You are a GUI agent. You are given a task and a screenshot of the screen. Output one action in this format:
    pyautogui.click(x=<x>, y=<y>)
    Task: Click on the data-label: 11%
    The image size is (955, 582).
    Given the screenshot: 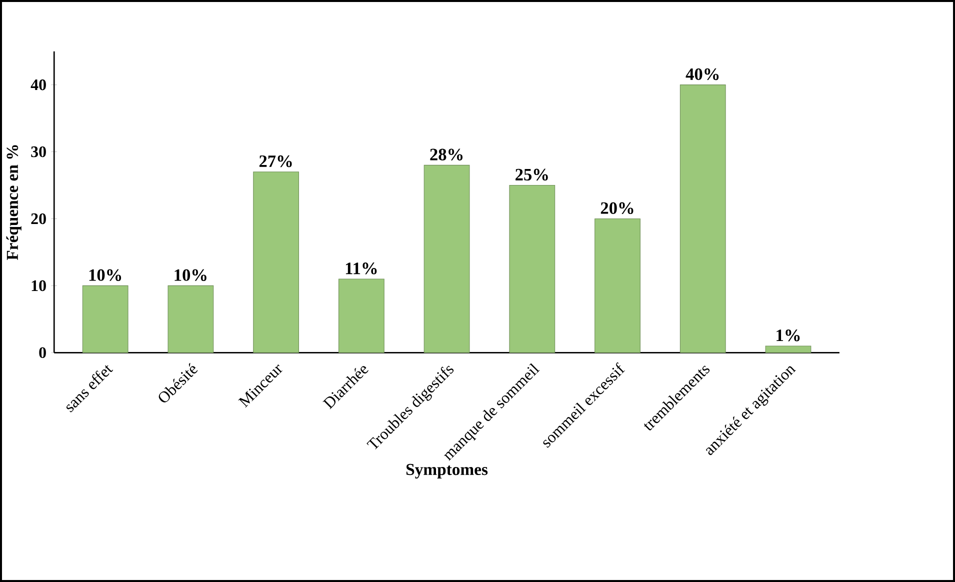 What is the action you would take?
    pyautogui.click(x=361, y=268)
    